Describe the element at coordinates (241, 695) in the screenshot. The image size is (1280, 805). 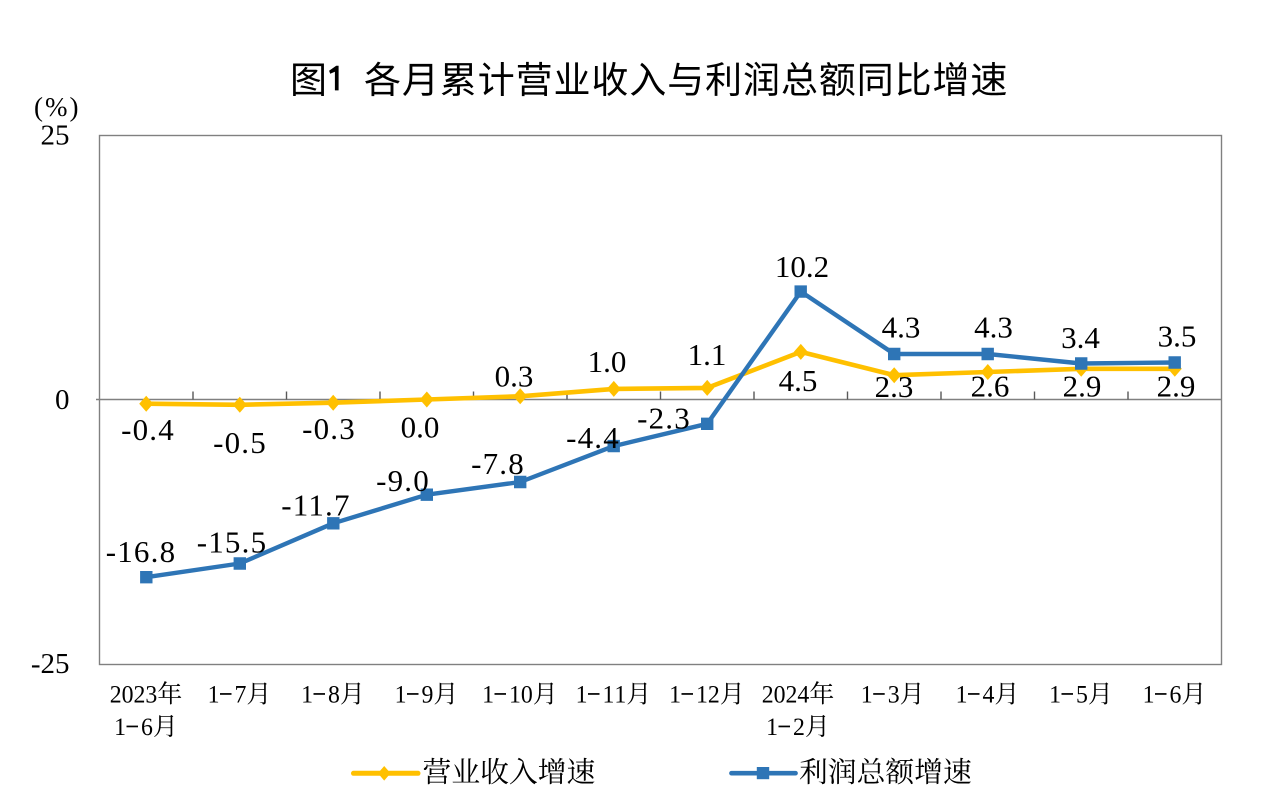
I see `svg-text: 7` at that location.